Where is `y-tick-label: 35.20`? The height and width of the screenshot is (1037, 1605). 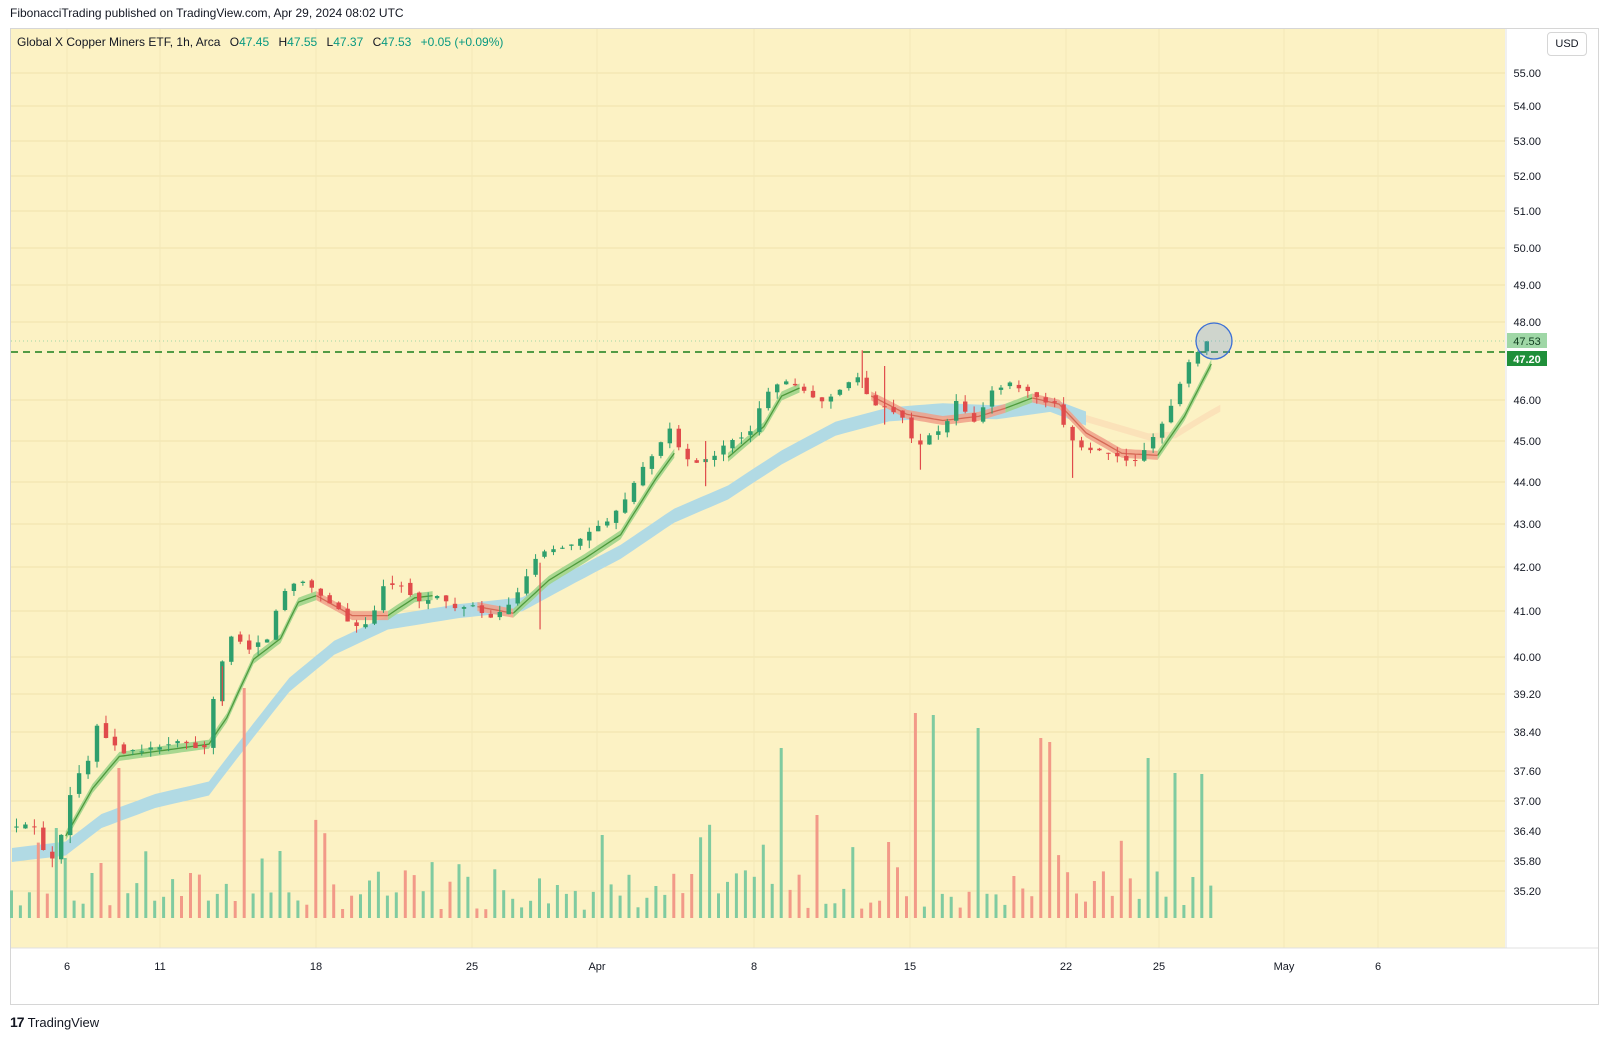
y-tick-label: 35.20 is located at coordinates (1527, 892).